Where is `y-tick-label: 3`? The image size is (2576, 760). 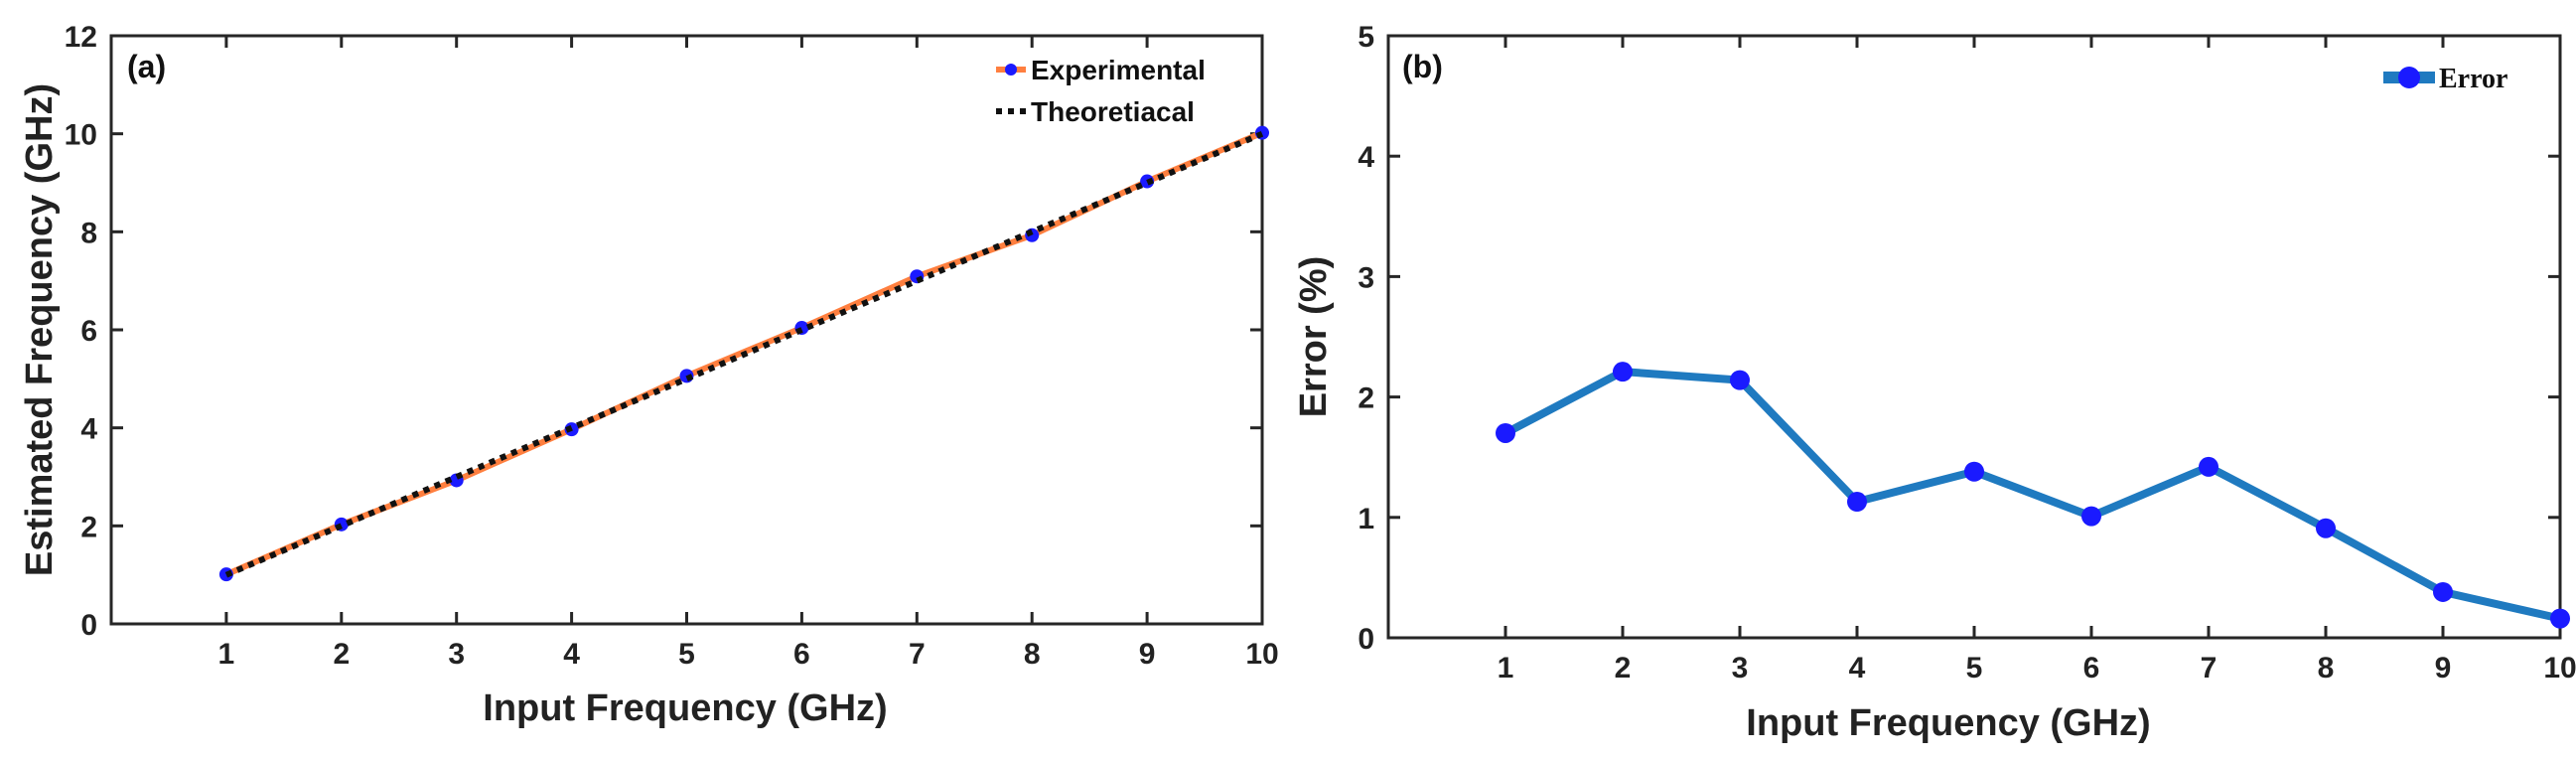 y-tick-label: 3 is located at coordinates (1366, 277).